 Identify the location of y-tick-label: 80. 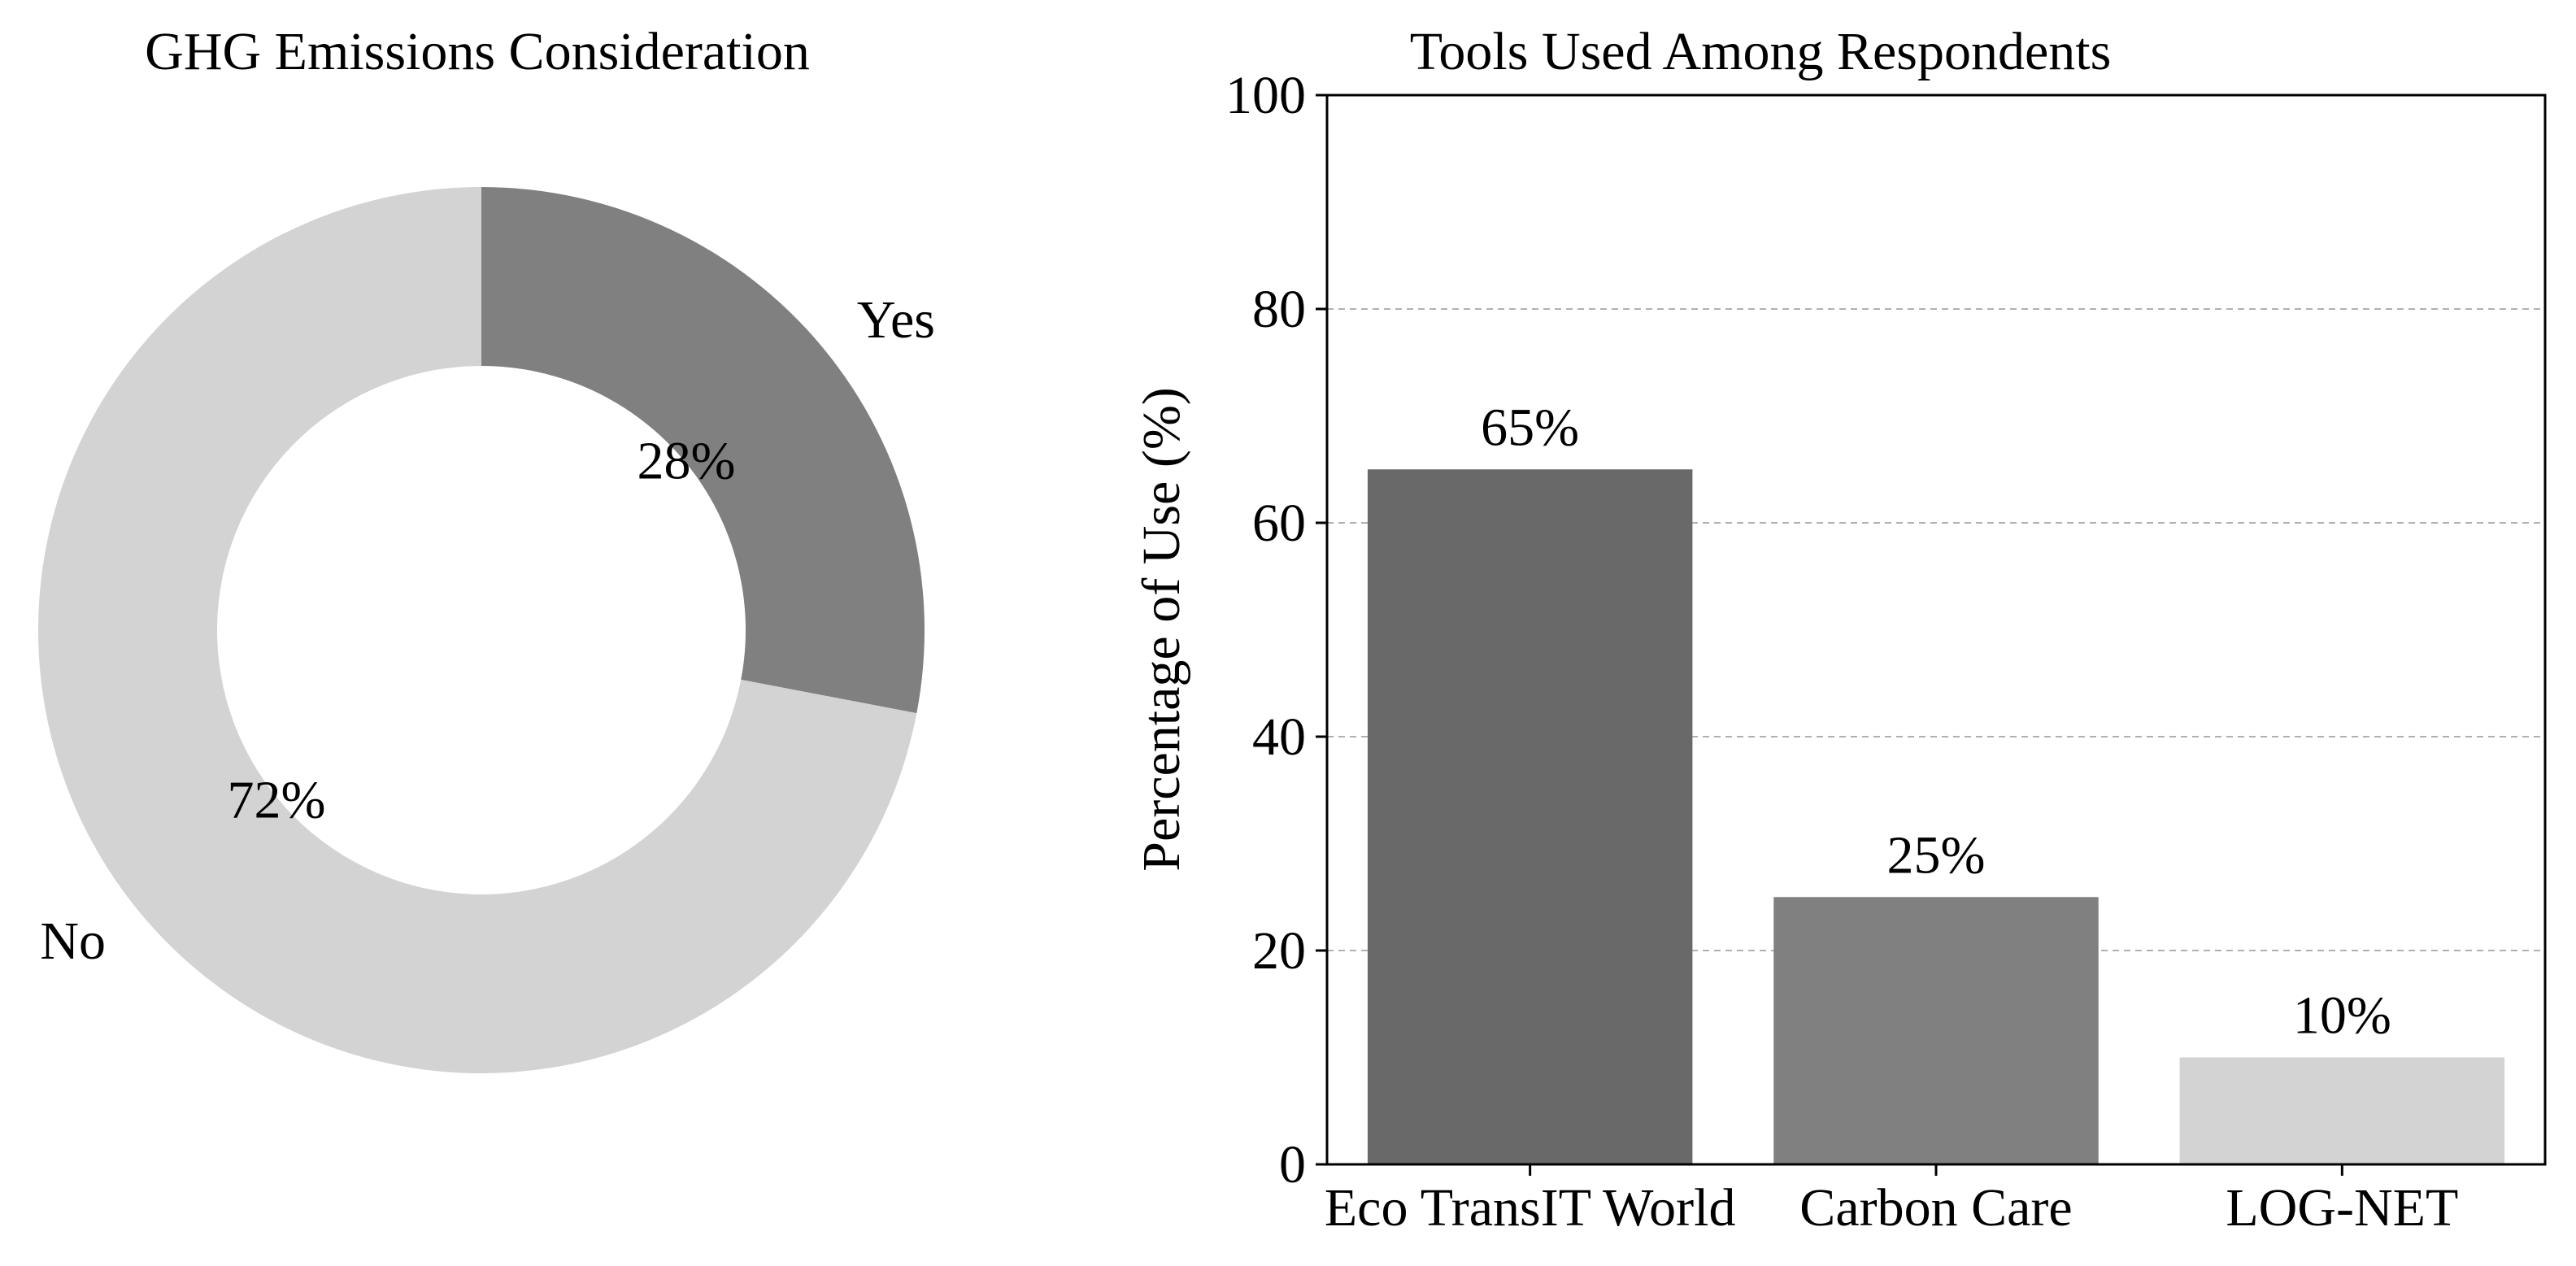
(1279, 309).